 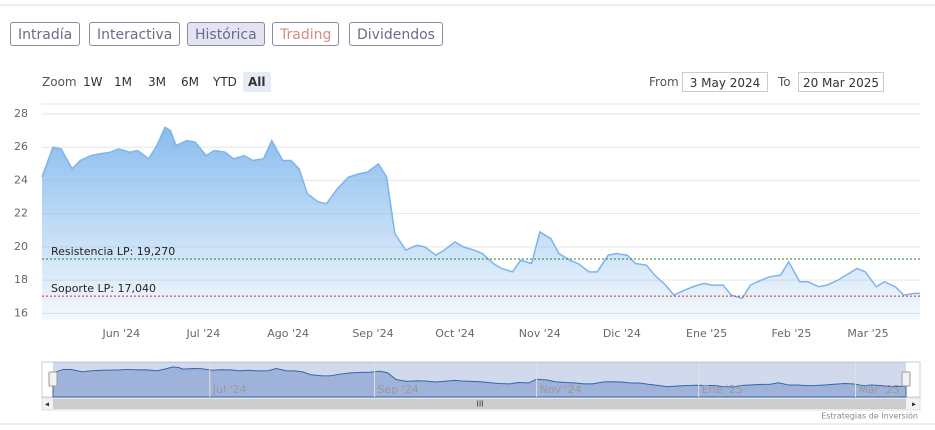 What do you see at coordinates (21, 146) in the screenshot?
I see `y-tick-label: 26` at bounding box center [21, 146].